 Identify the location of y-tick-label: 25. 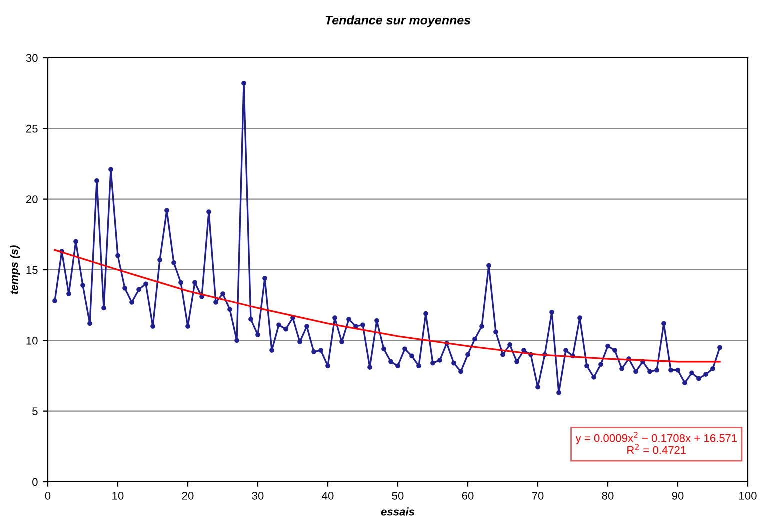
(32, 128).